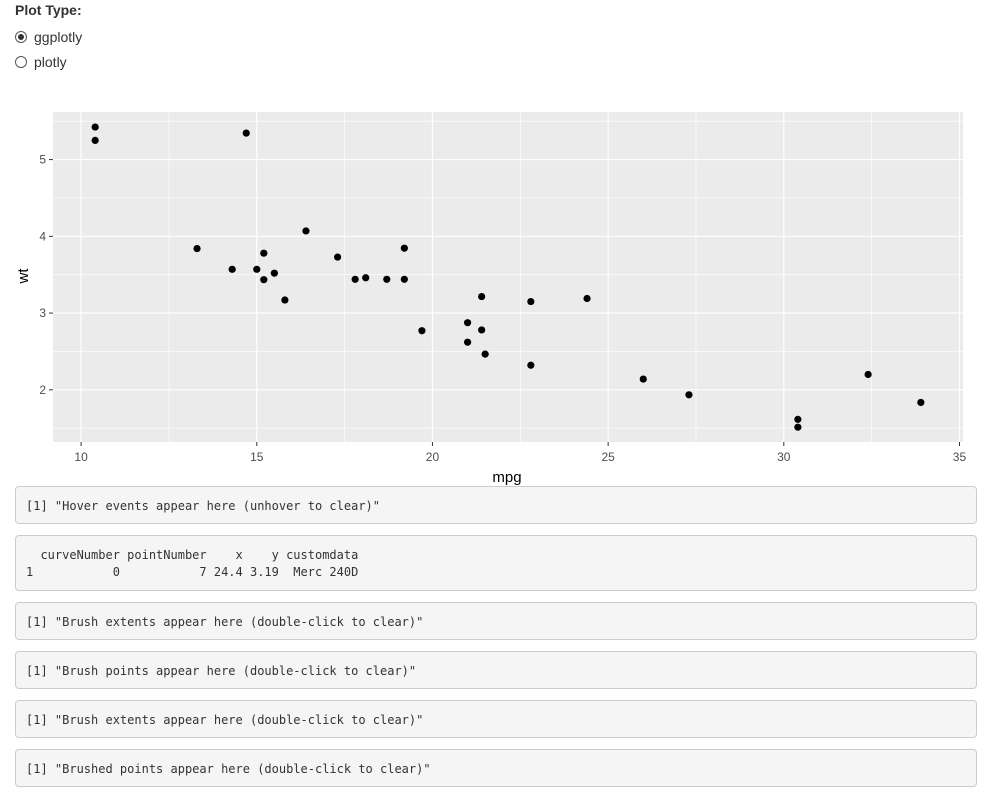  What do you see at coordinates (42, 160) in the screenshot?
I see `y-tick-label: 5` at bounding box center [42, 160].